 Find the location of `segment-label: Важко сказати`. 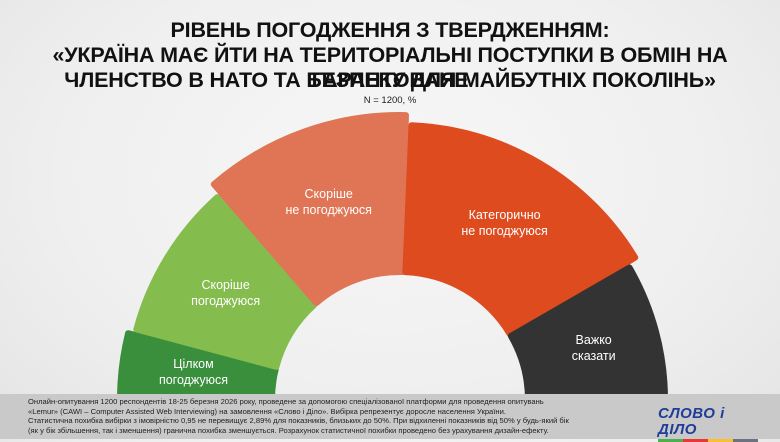

segment-label: Важко сказати is located at coordinates (594, 348).